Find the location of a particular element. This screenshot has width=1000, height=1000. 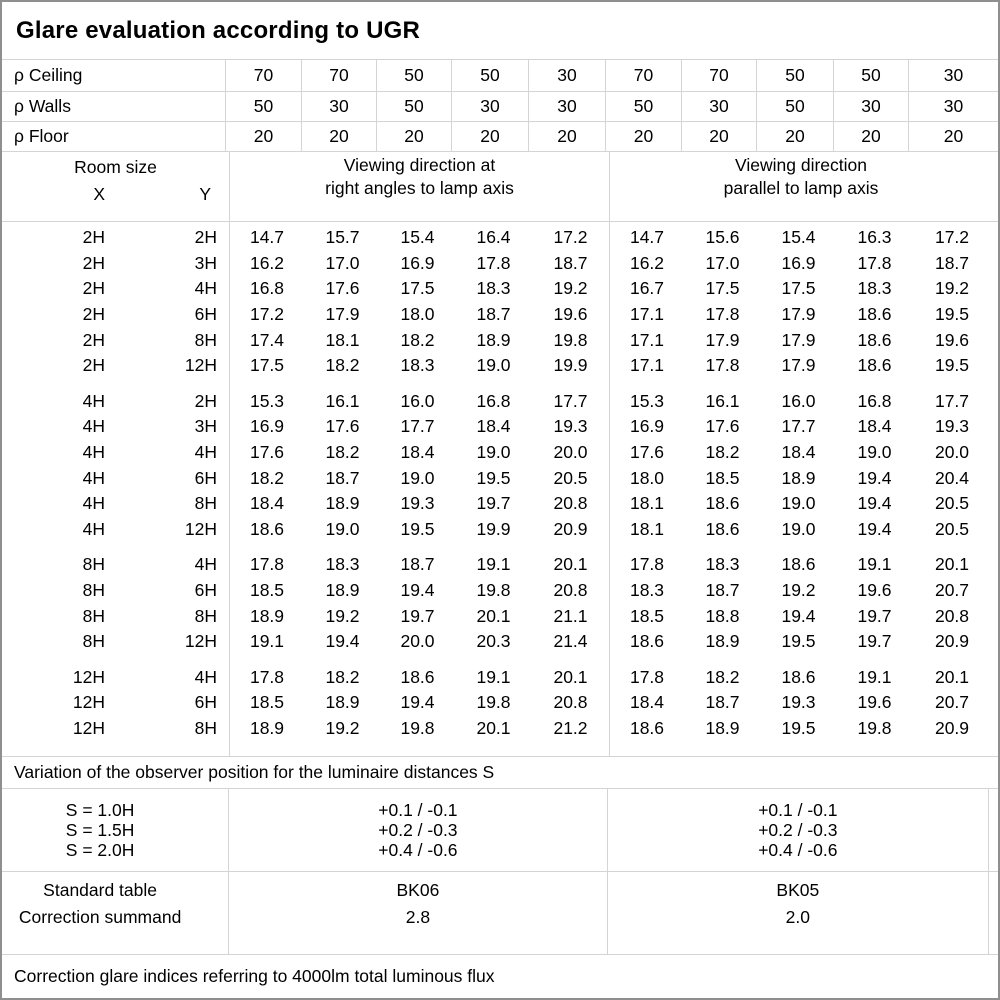

ugr-value: 17.5 is located at coordinates (722, 288).